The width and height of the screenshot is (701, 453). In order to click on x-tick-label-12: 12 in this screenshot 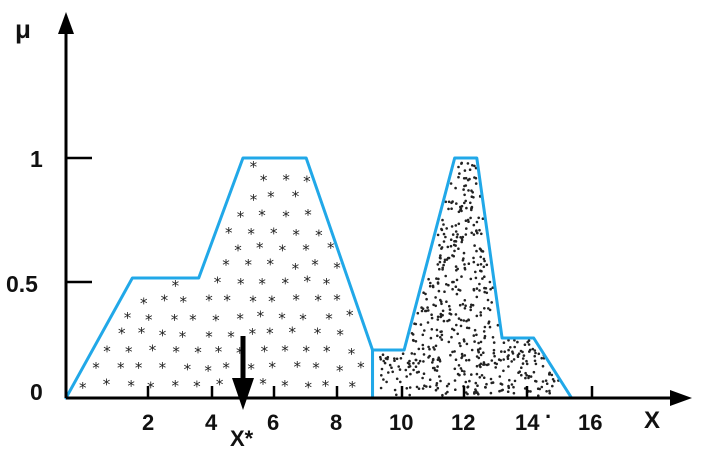, I will do `click(463, 422)`.